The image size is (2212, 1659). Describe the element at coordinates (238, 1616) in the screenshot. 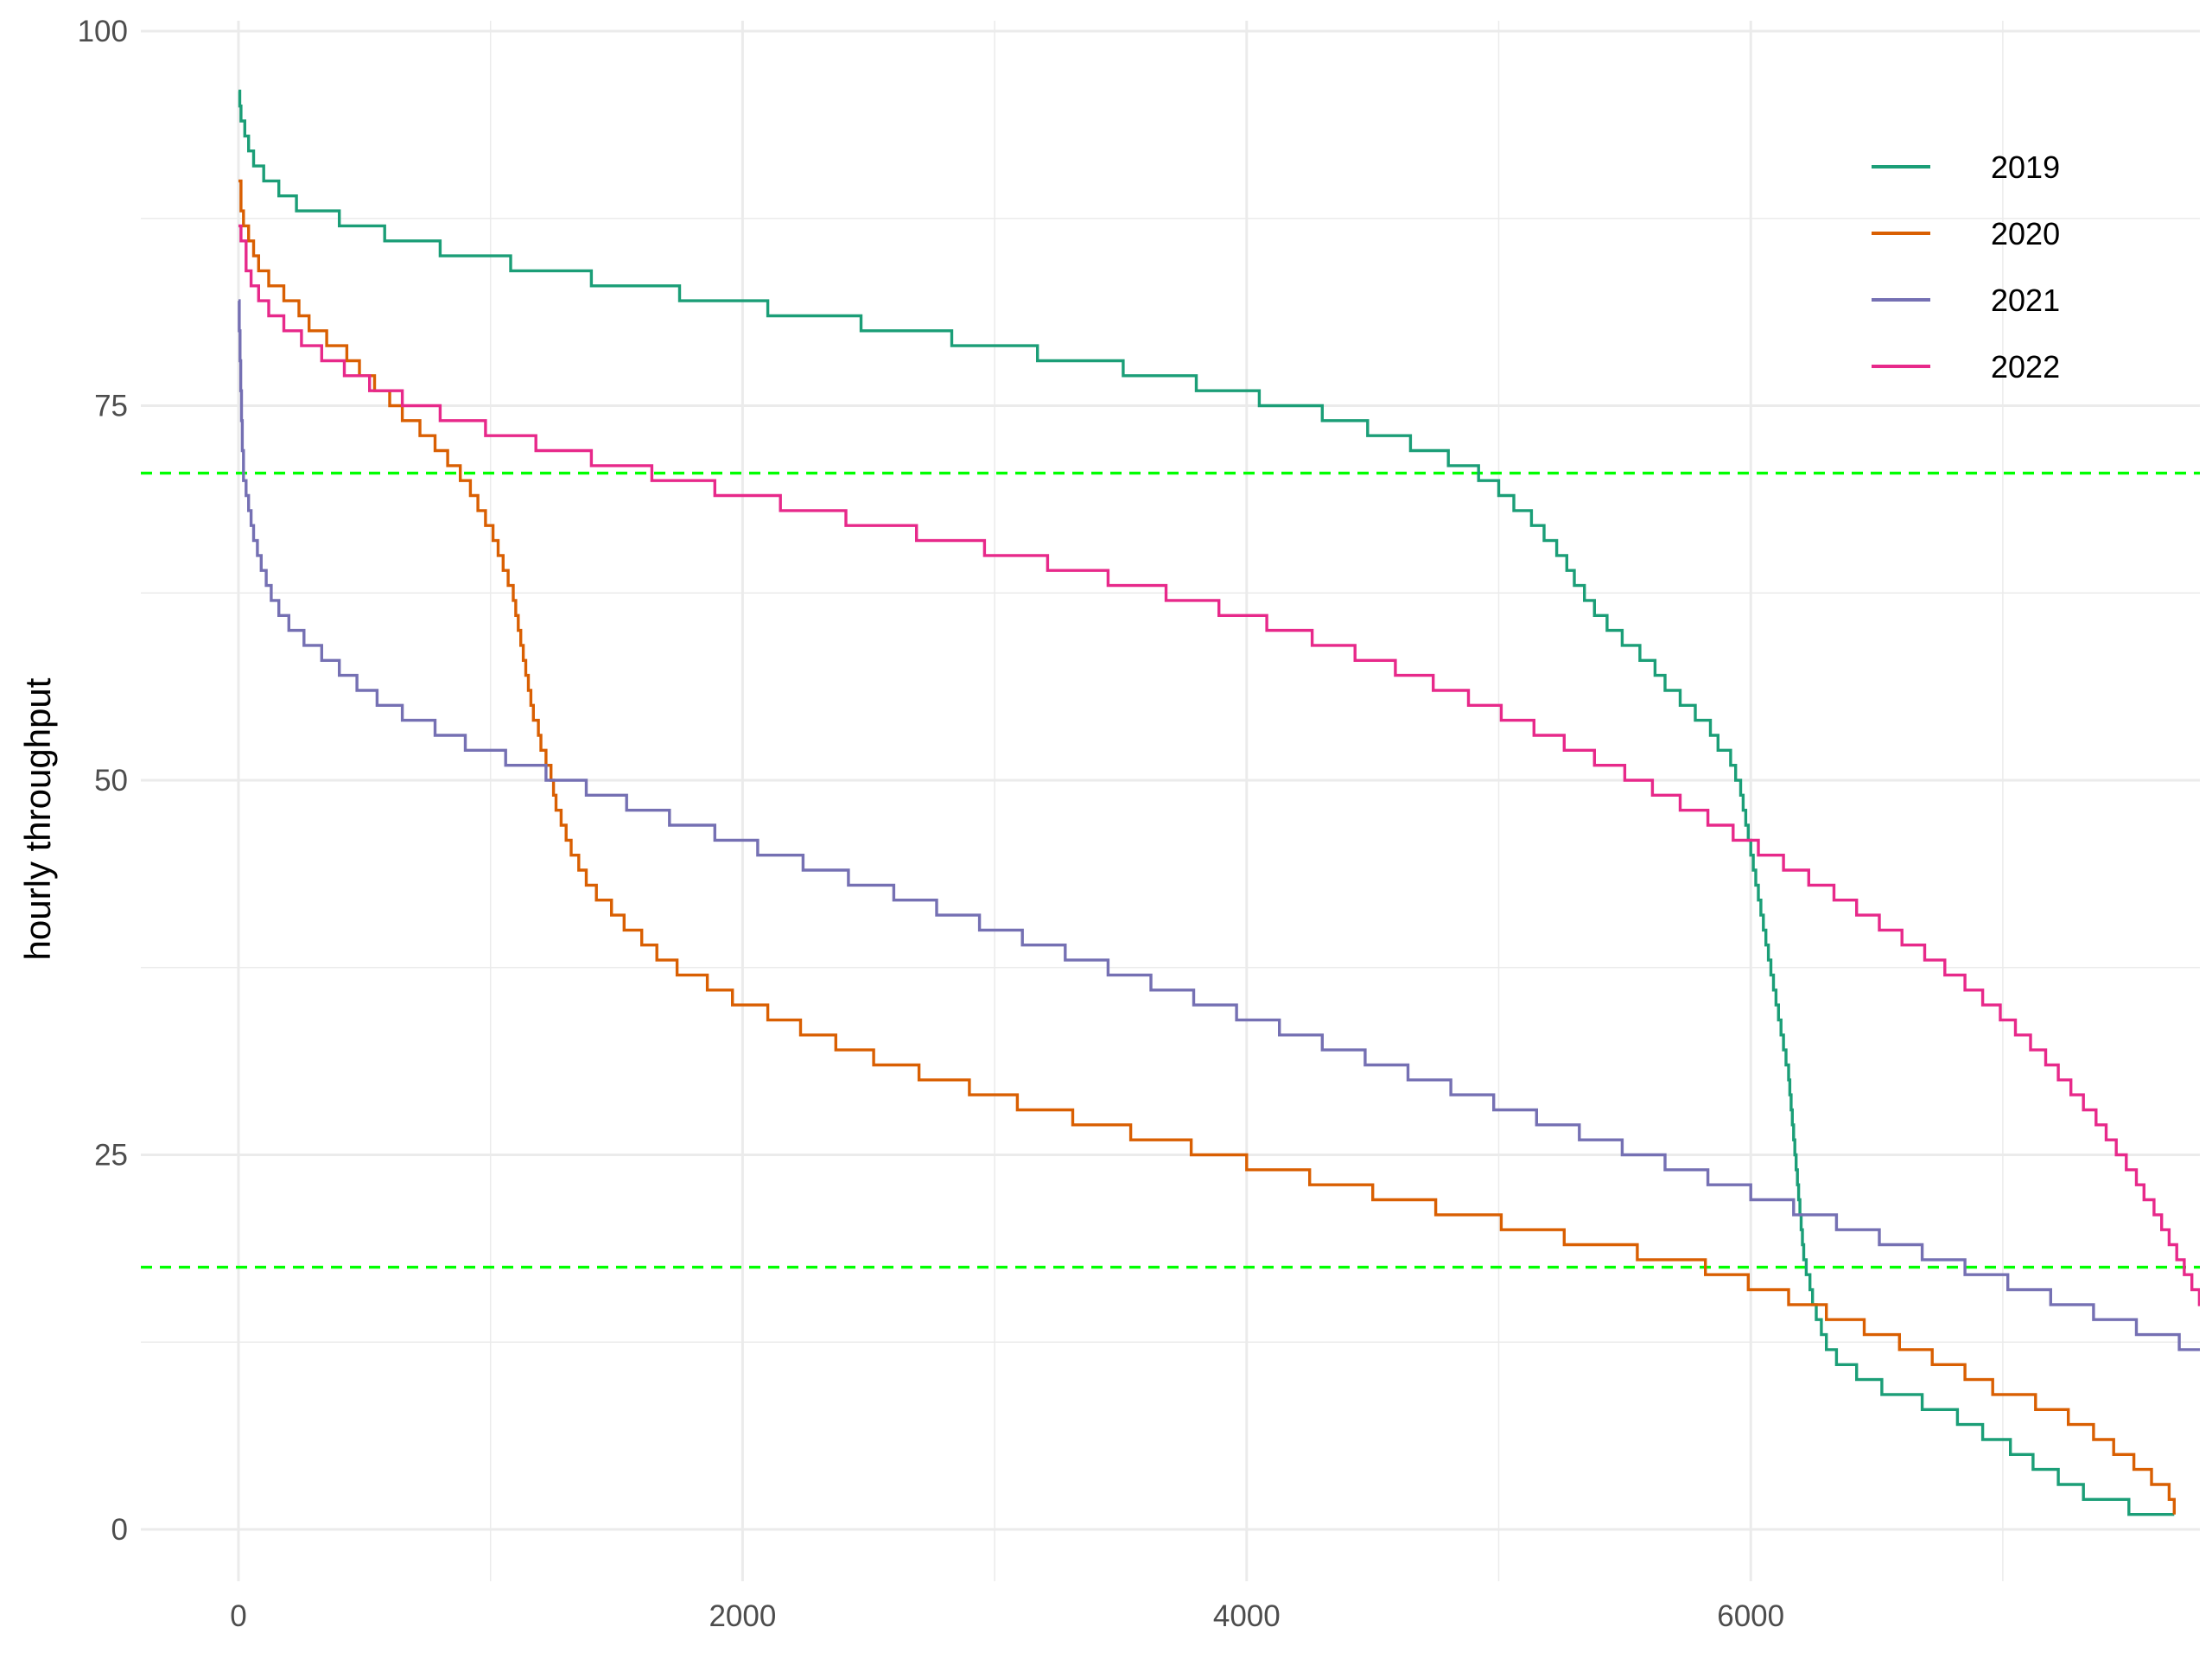

I see `x-tick-label: 0` at that location.